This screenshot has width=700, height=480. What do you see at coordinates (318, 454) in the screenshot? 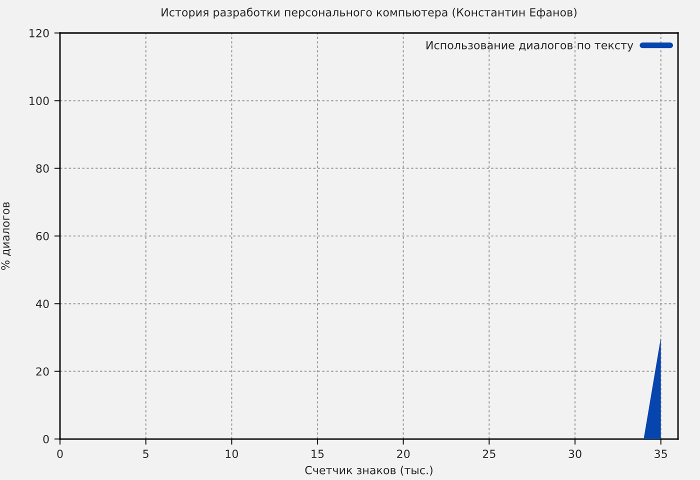
I see `x-tick-label: 15` at bounding box center [318, 454].